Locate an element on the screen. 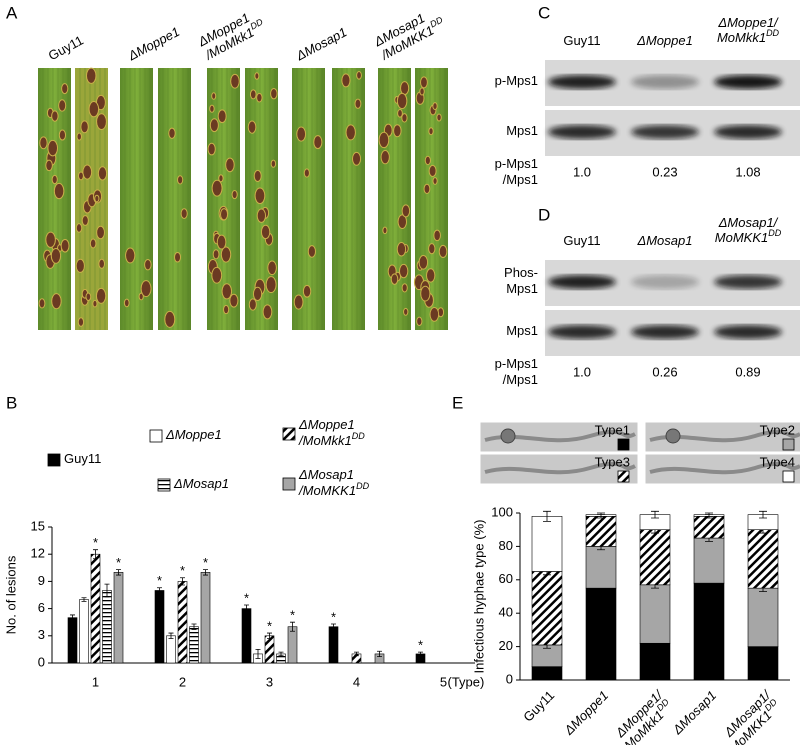 The image size is (800, 745). ratio-label: p-Mps1/Mps1 is located at coordinates (516, 371).